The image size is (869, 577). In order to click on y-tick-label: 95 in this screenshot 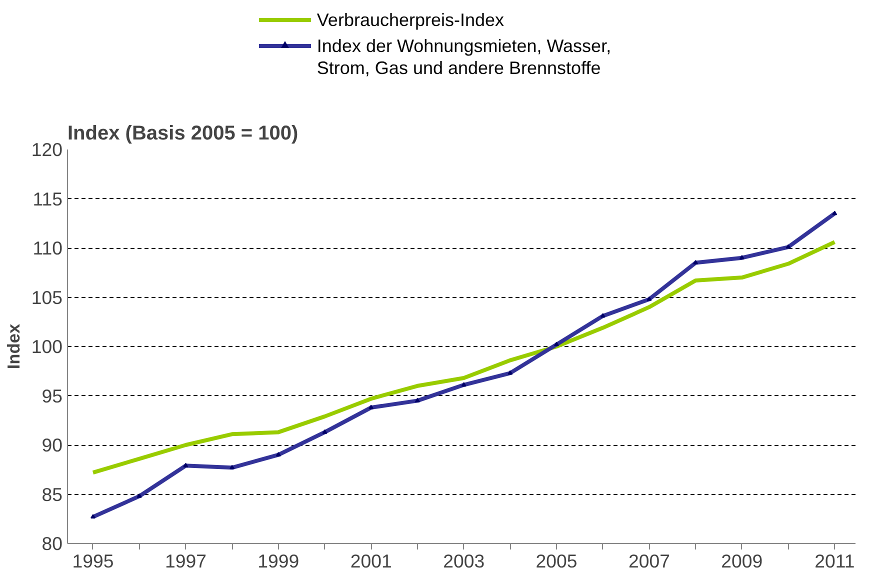, I will do `click(52, 395)`.